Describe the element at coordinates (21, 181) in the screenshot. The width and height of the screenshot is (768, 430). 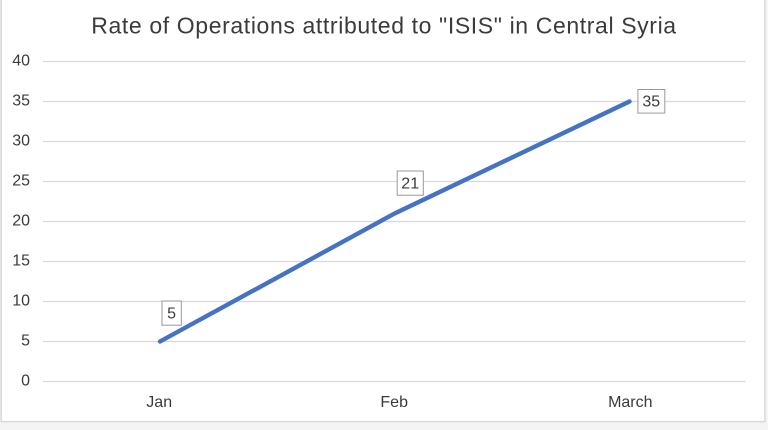
I see `svg-text: 25` at that location.